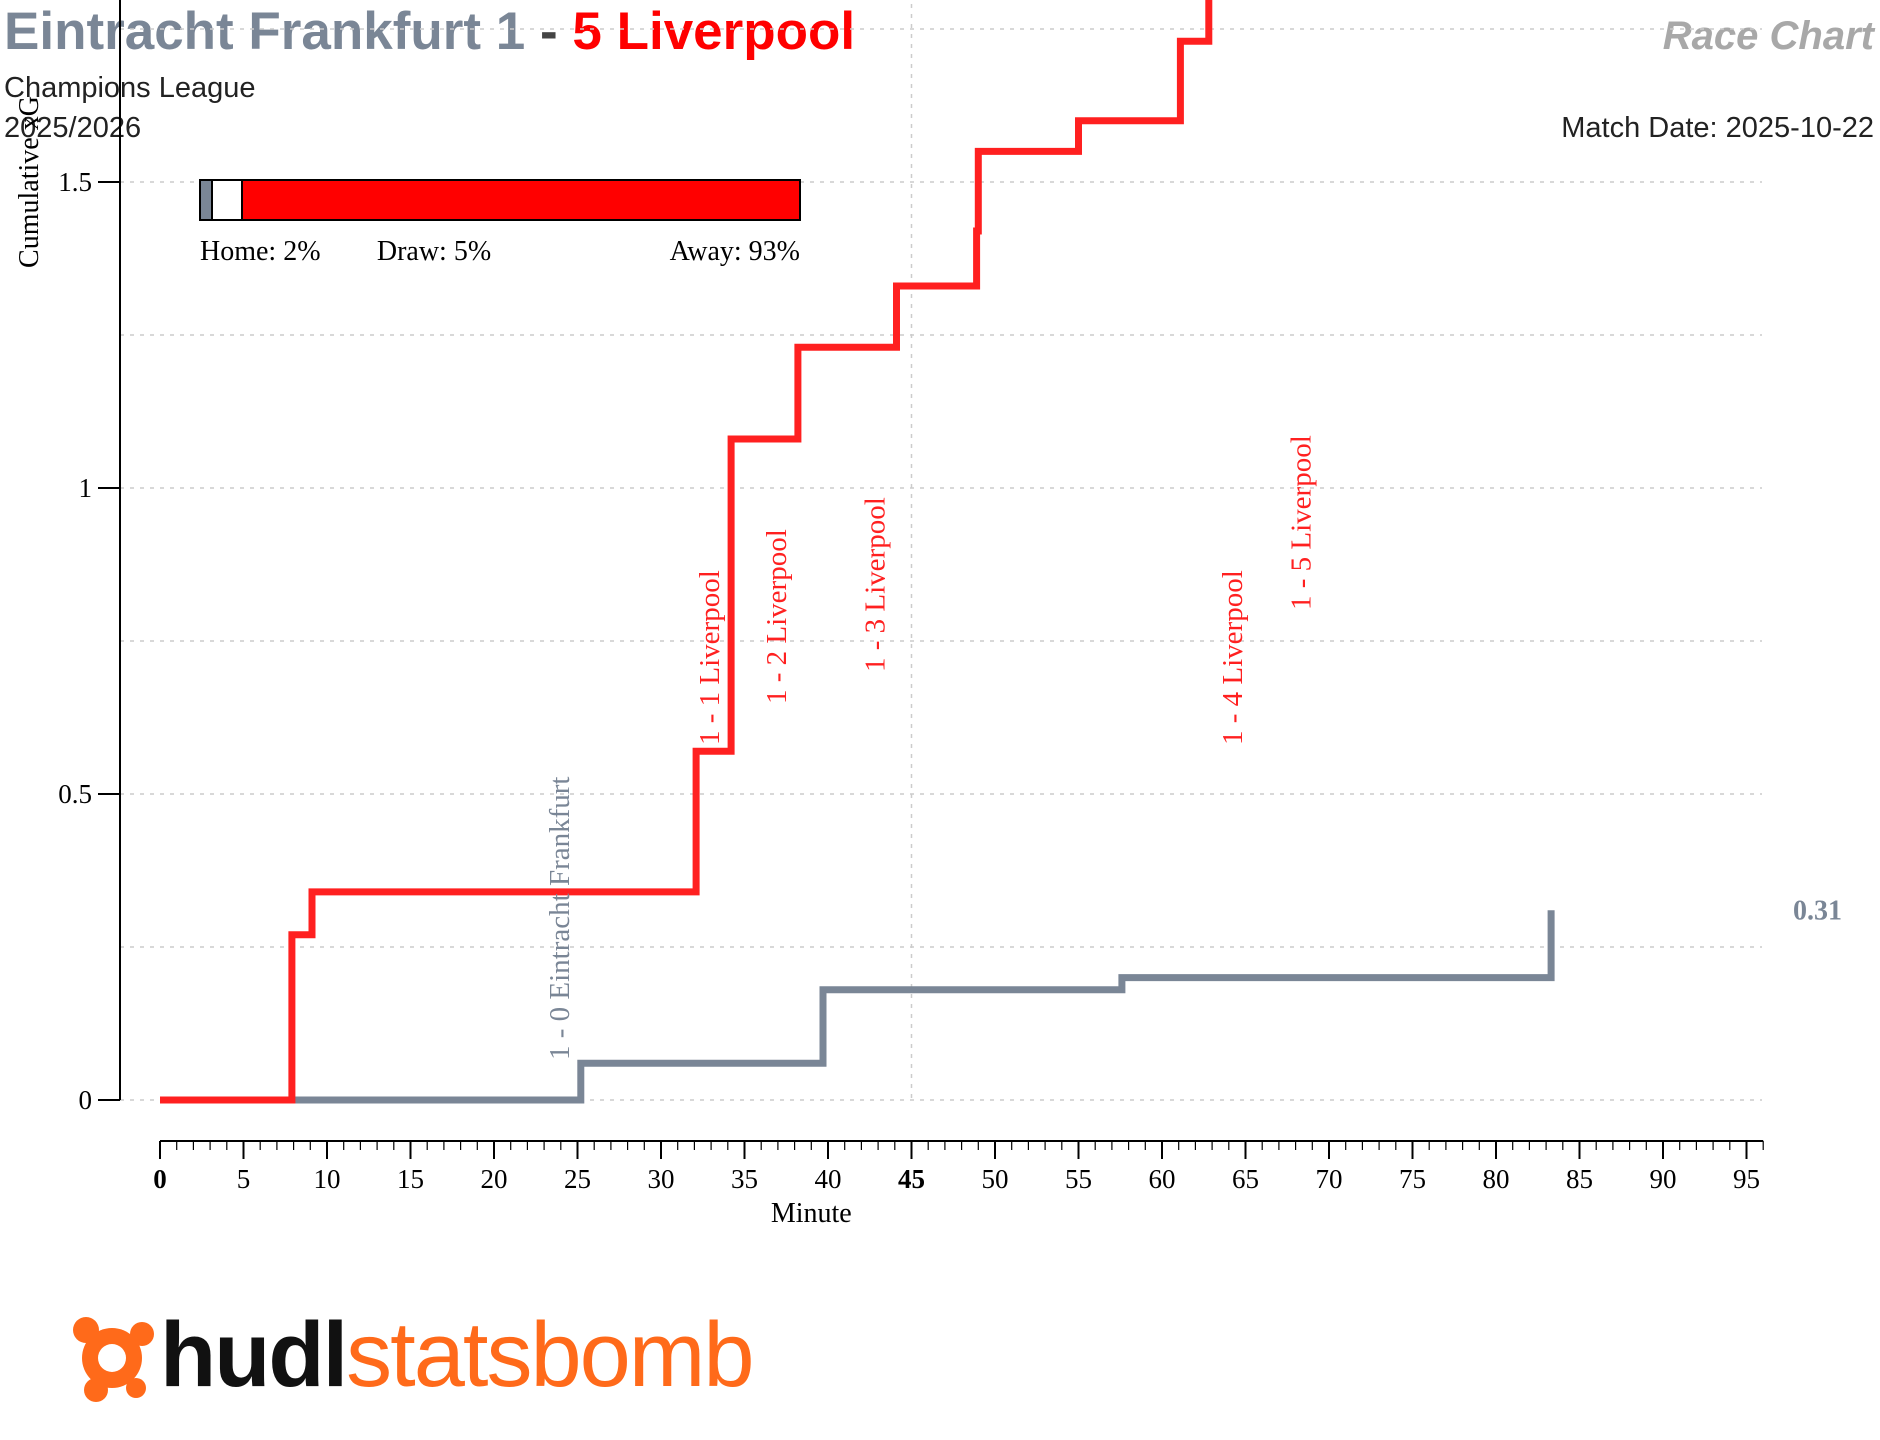  What do you see at coordinates (1746, 1179) in the screenshot?
I see `x-tick-label: 95` at bounding box center [1746, 1179].